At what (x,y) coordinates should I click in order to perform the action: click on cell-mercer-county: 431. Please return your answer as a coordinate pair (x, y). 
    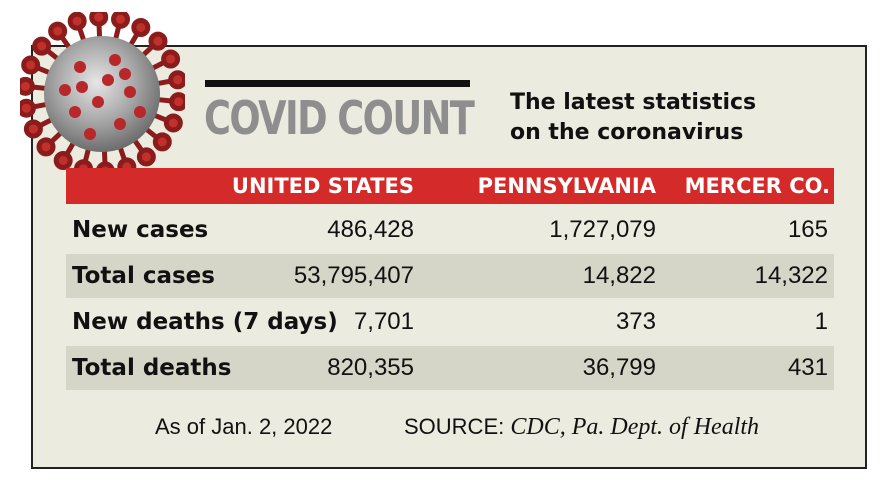
    Looking at the image, I should click on (807, 367).